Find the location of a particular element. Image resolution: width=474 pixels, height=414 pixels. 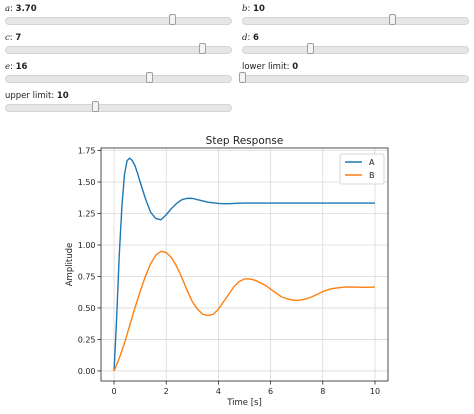

x-tick-label: 2 is located at coordinates (166, 391).